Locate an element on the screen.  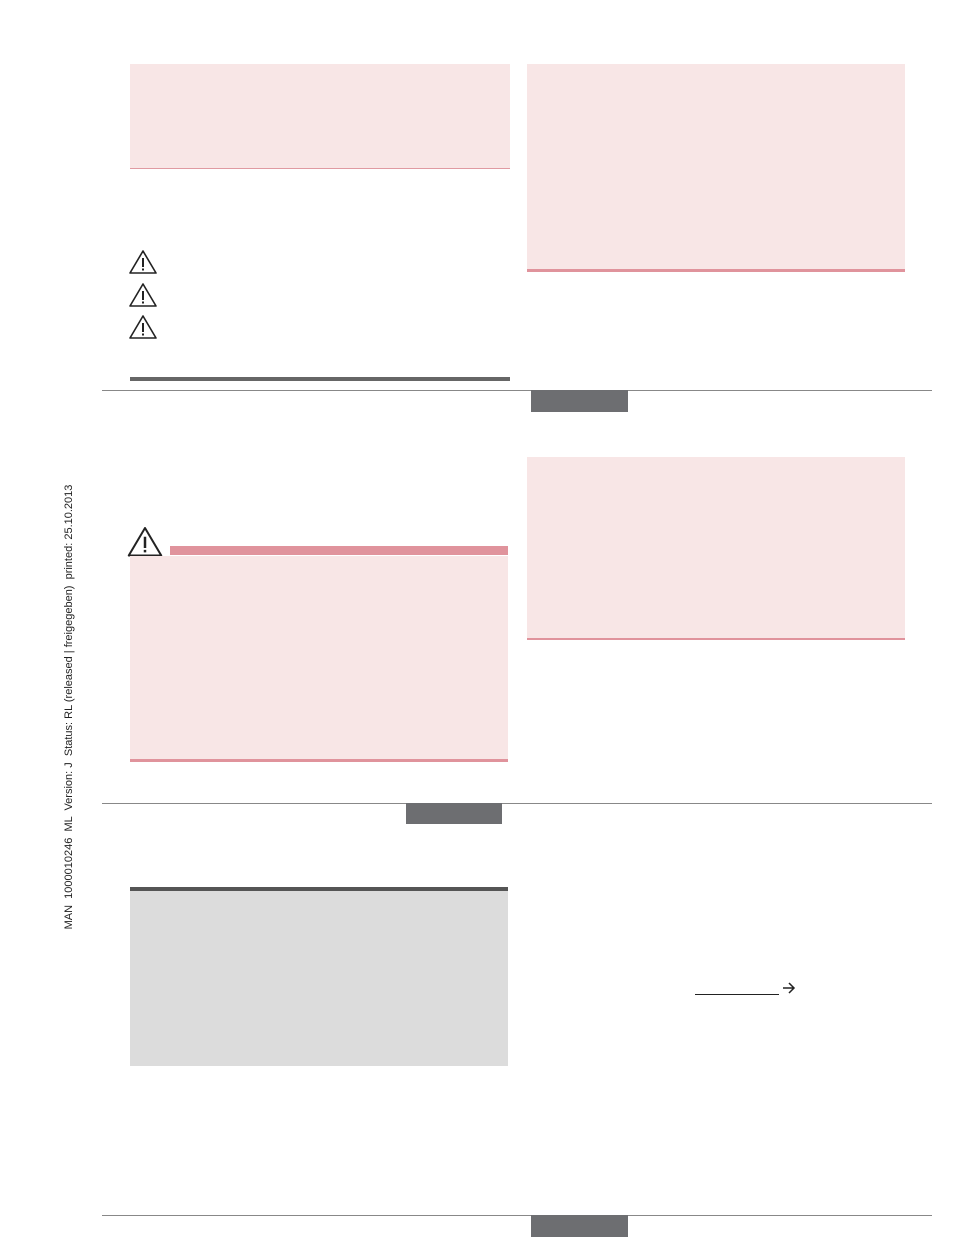
section-rule is located at coordinates (320, 379).